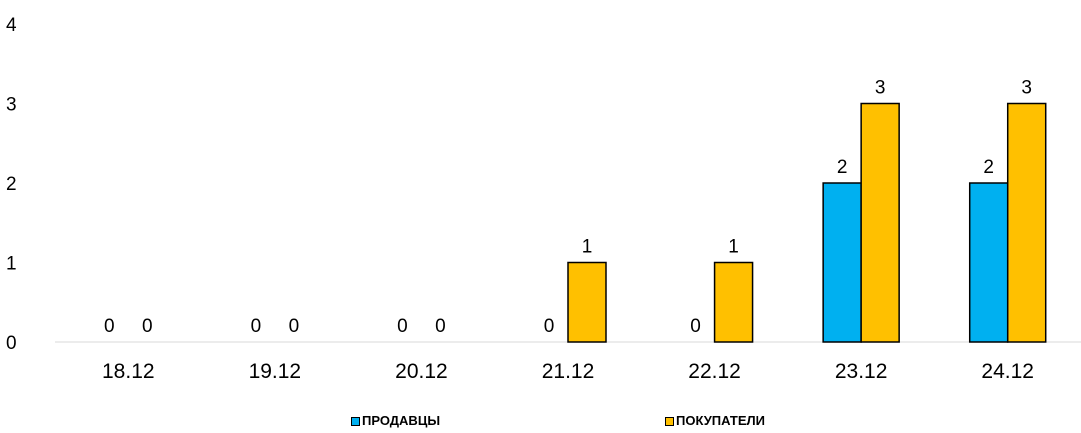  Describe the element at coordinates (11, 264) in the screenshot. I see `y-tick-label: 1` at that location.